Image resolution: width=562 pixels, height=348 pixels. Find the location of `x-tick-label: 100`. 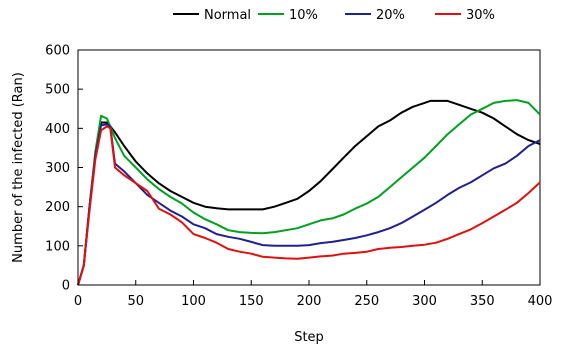

x-tick-label: 100 is located at coordinates (193, 301).